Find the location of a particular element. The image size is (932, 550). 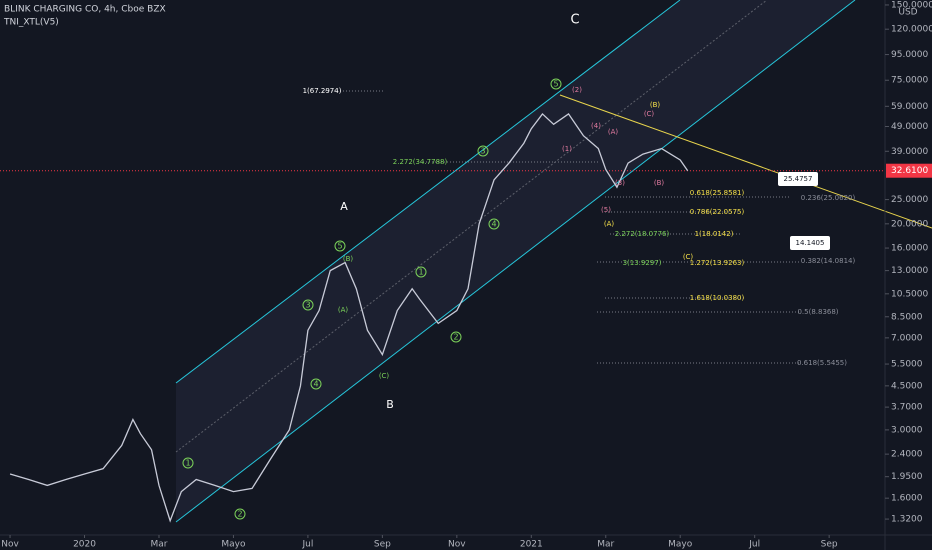

annotation: 0.5(8.8368) is located at coordinates (817, 312).